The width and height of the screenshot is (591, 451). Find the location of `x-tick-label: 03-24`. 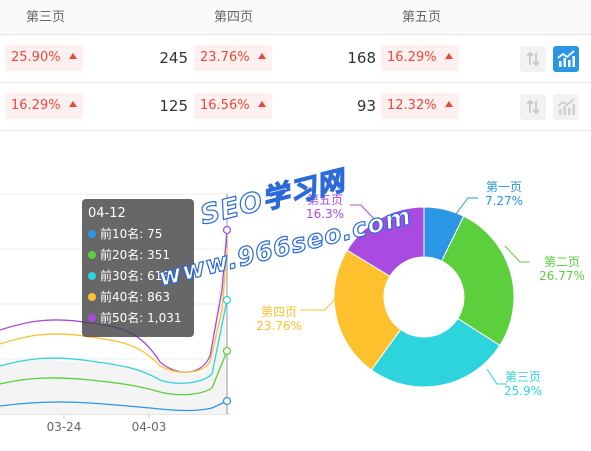

x-tick-label: 03-24 is located at coordinates (64, 427).